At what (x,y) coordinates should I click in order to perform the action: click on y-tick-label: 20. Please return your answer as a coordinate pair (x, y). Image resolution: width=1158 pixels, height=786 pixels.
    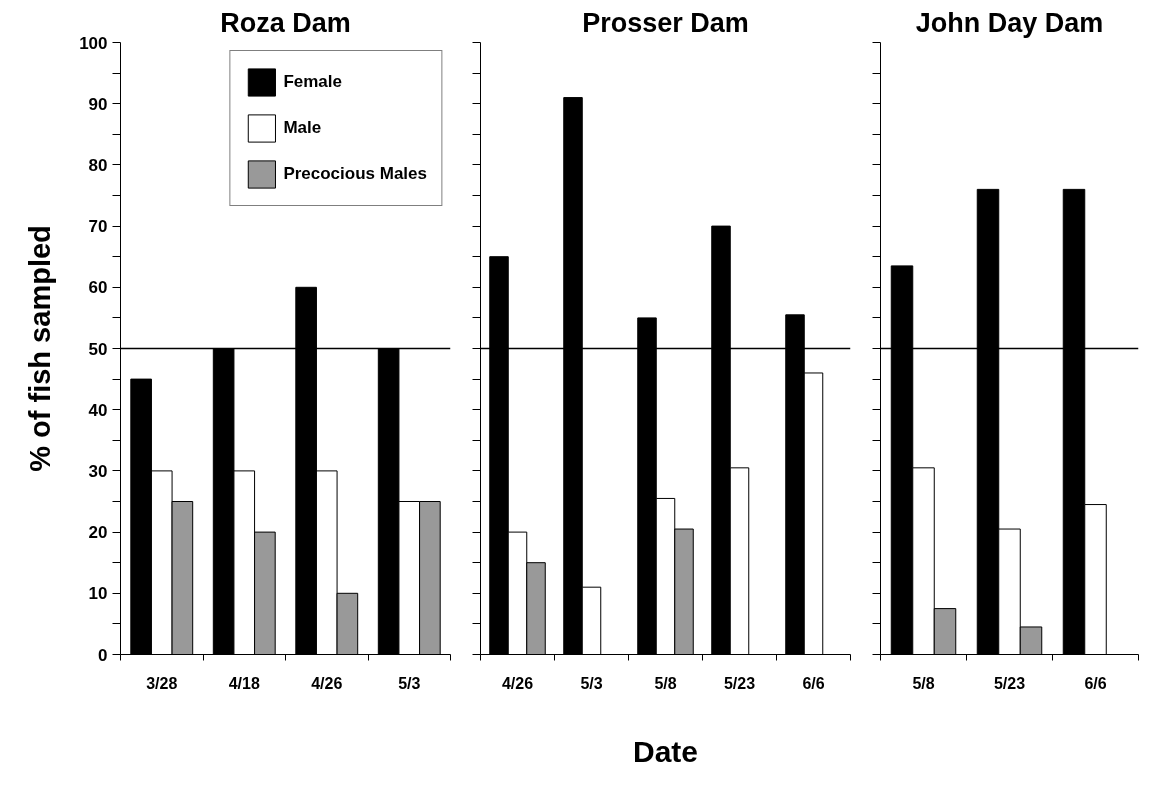
    Looking at the image, I should click on (98, 533).